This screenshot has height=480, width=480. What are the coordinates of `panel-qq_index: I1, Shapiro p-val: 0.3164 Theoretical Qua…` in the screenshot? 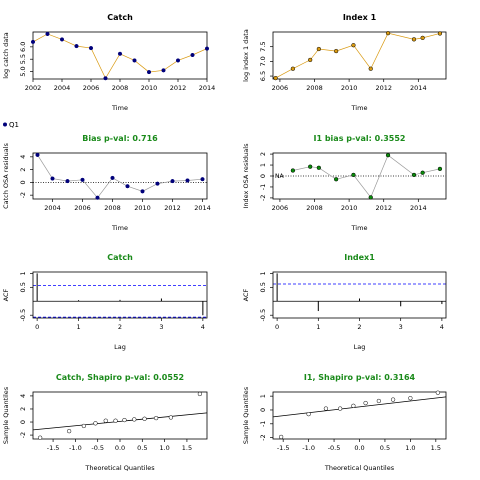 It's located at (344, 422).